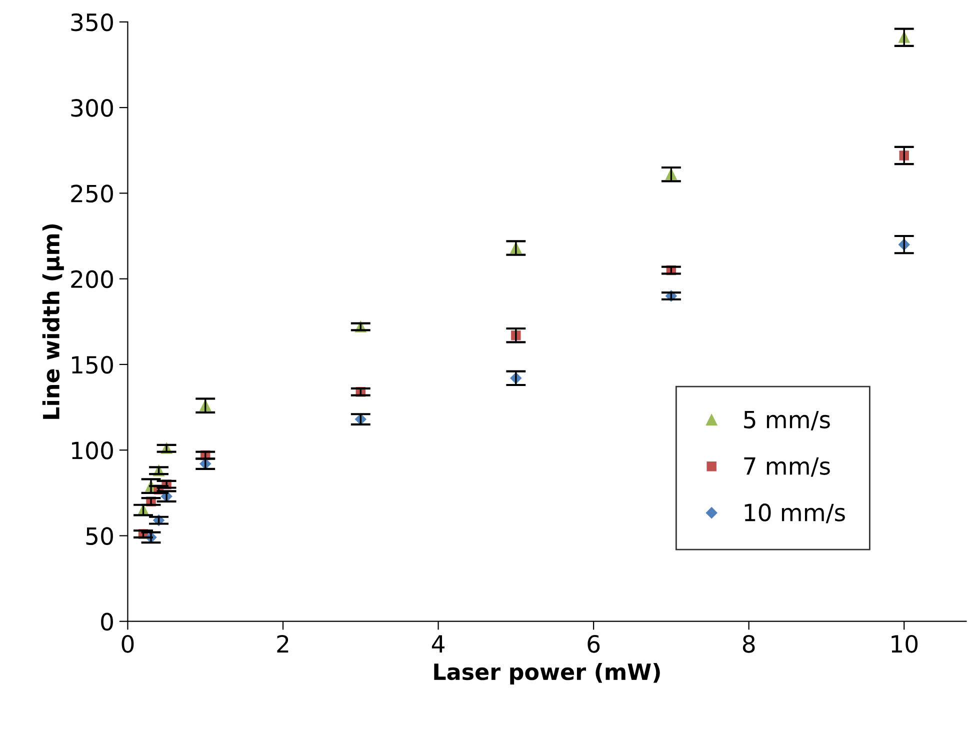 This screenshot has width=975, height=731. Describe the element at coordinates (905, 643) in the screenshot. I see `x-tick-label: 10` at that location.